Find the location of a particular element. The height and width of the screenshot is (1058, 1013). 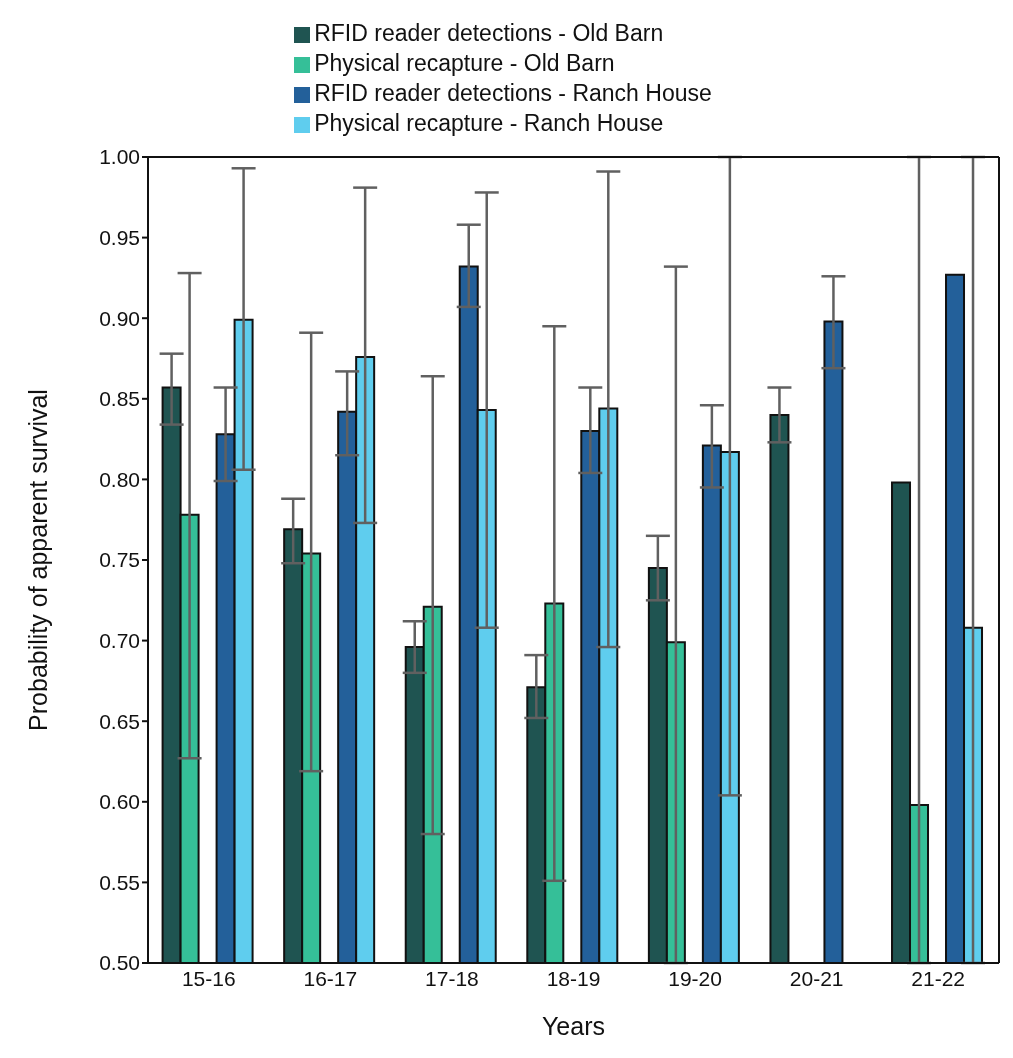

y-tick-label: 0.55 is located at coordinates (119, 882).